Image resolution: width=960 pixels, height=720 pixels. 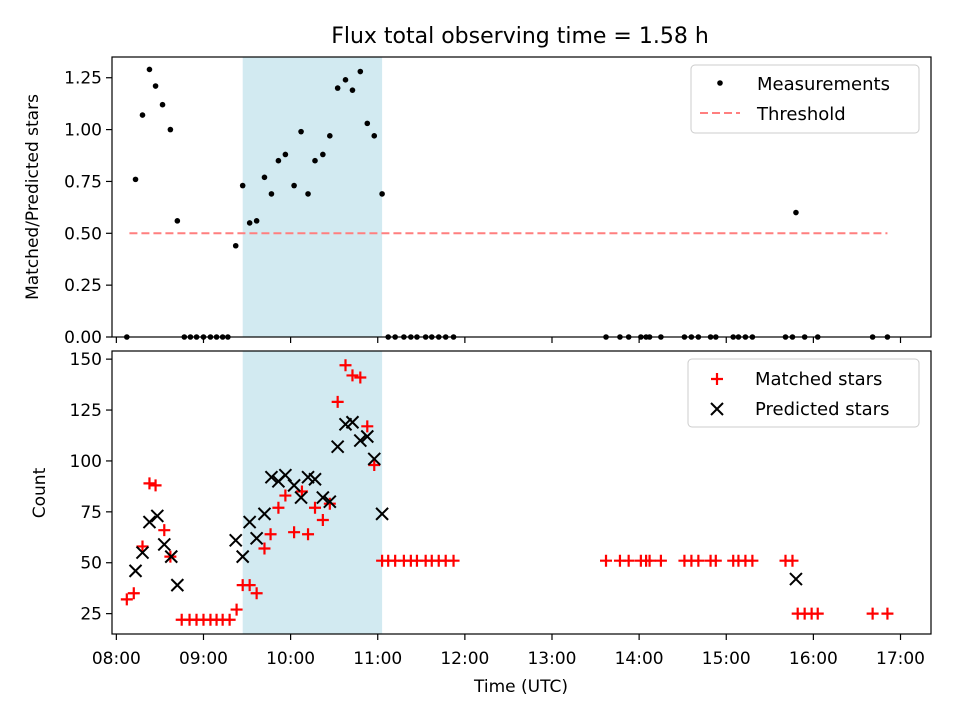 What do you see at coordinates (203, 659) in the screenshot?
I see `x-tick-label: 09:00` at bounding box center [203, 659].